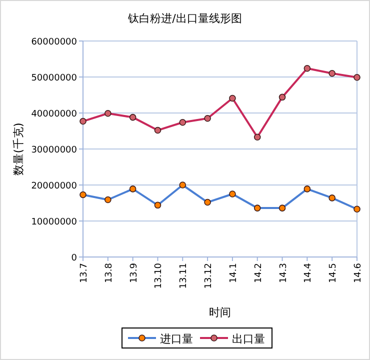 The width and height of the screenshot is (370, 360). What do you see at coordinates (54, 187) in the screenshot?
I see `y-tick-label: 20000000` at bounding box center [54, 187].